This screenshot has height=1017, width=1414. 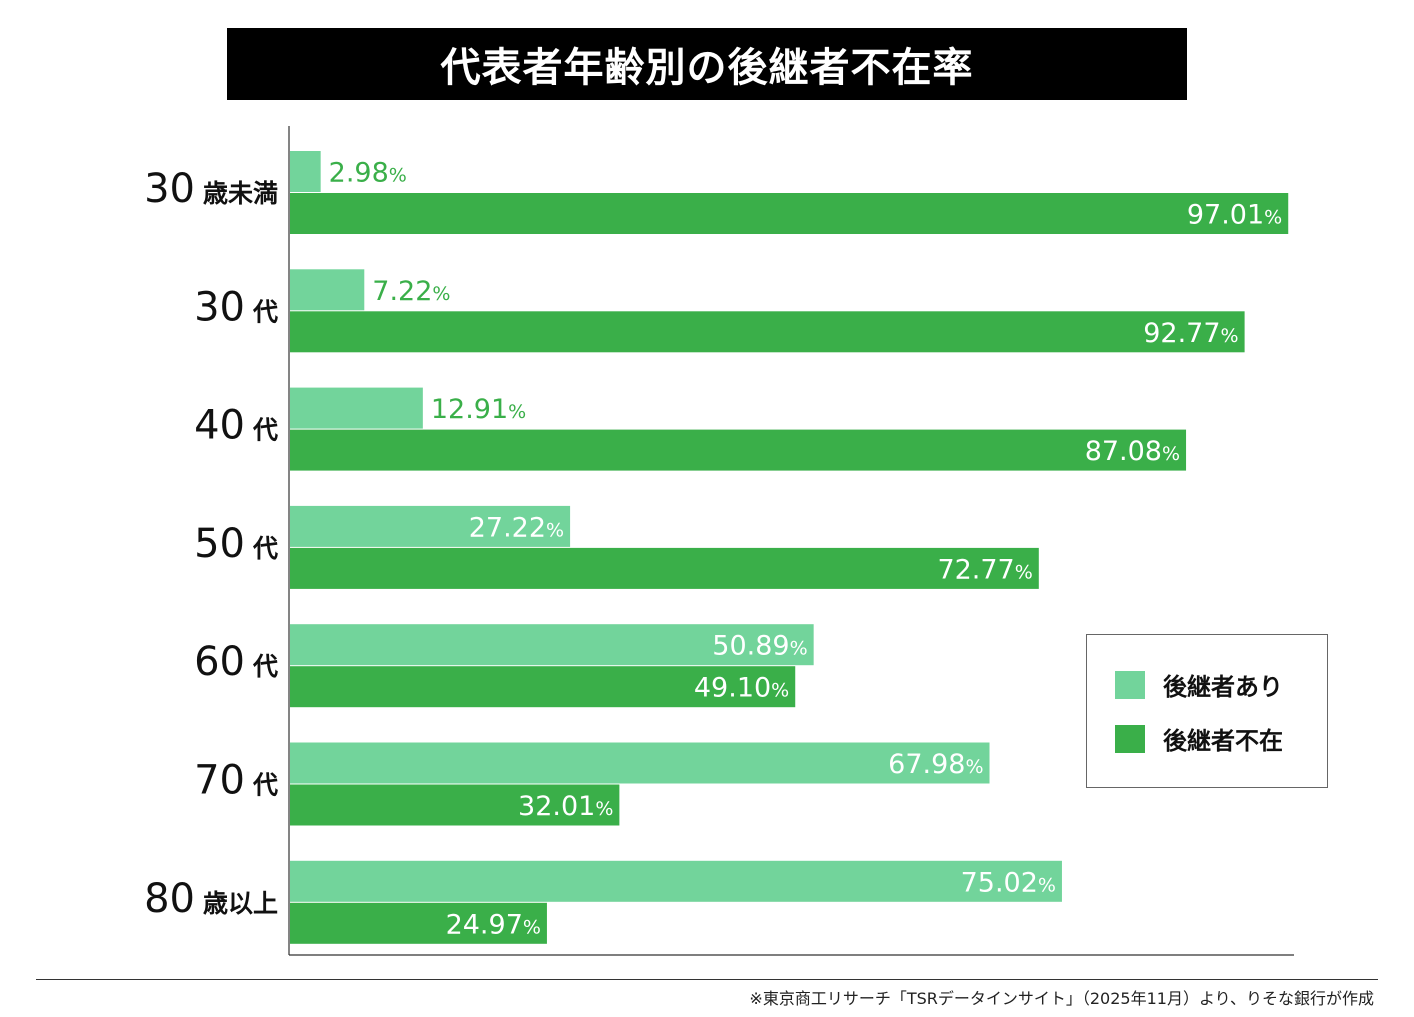 I want to click on data-label: 67.98%, so click(x=935, y=764).